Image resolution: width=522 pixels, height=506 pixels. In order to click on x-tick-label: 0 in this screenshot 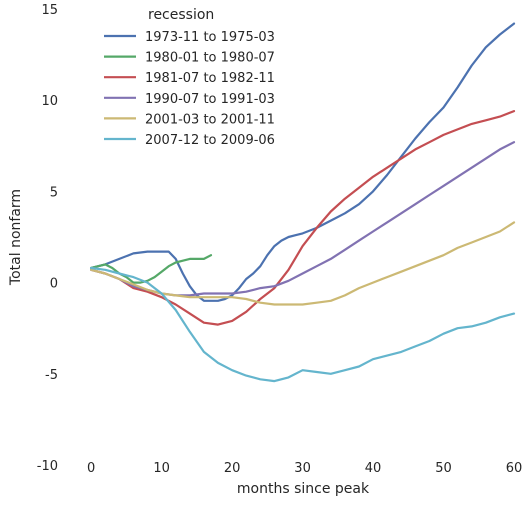, I will do `click(91, 468)`.